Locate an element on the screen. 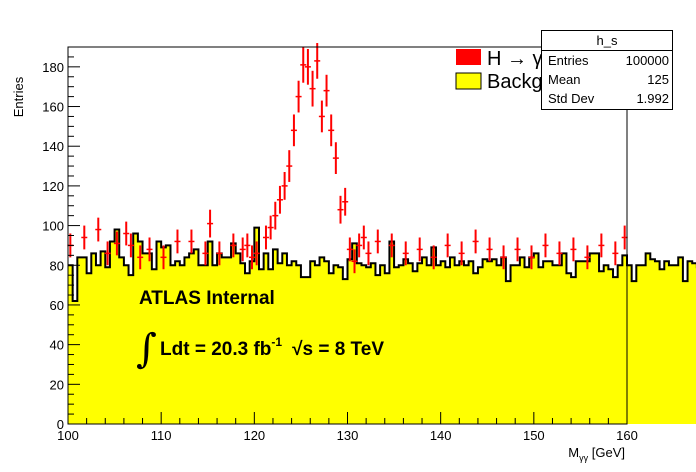 Image resolution: width=696 pixels, height=472 pixels. y-tick-label: 20 is located at coordinates (57, 384).